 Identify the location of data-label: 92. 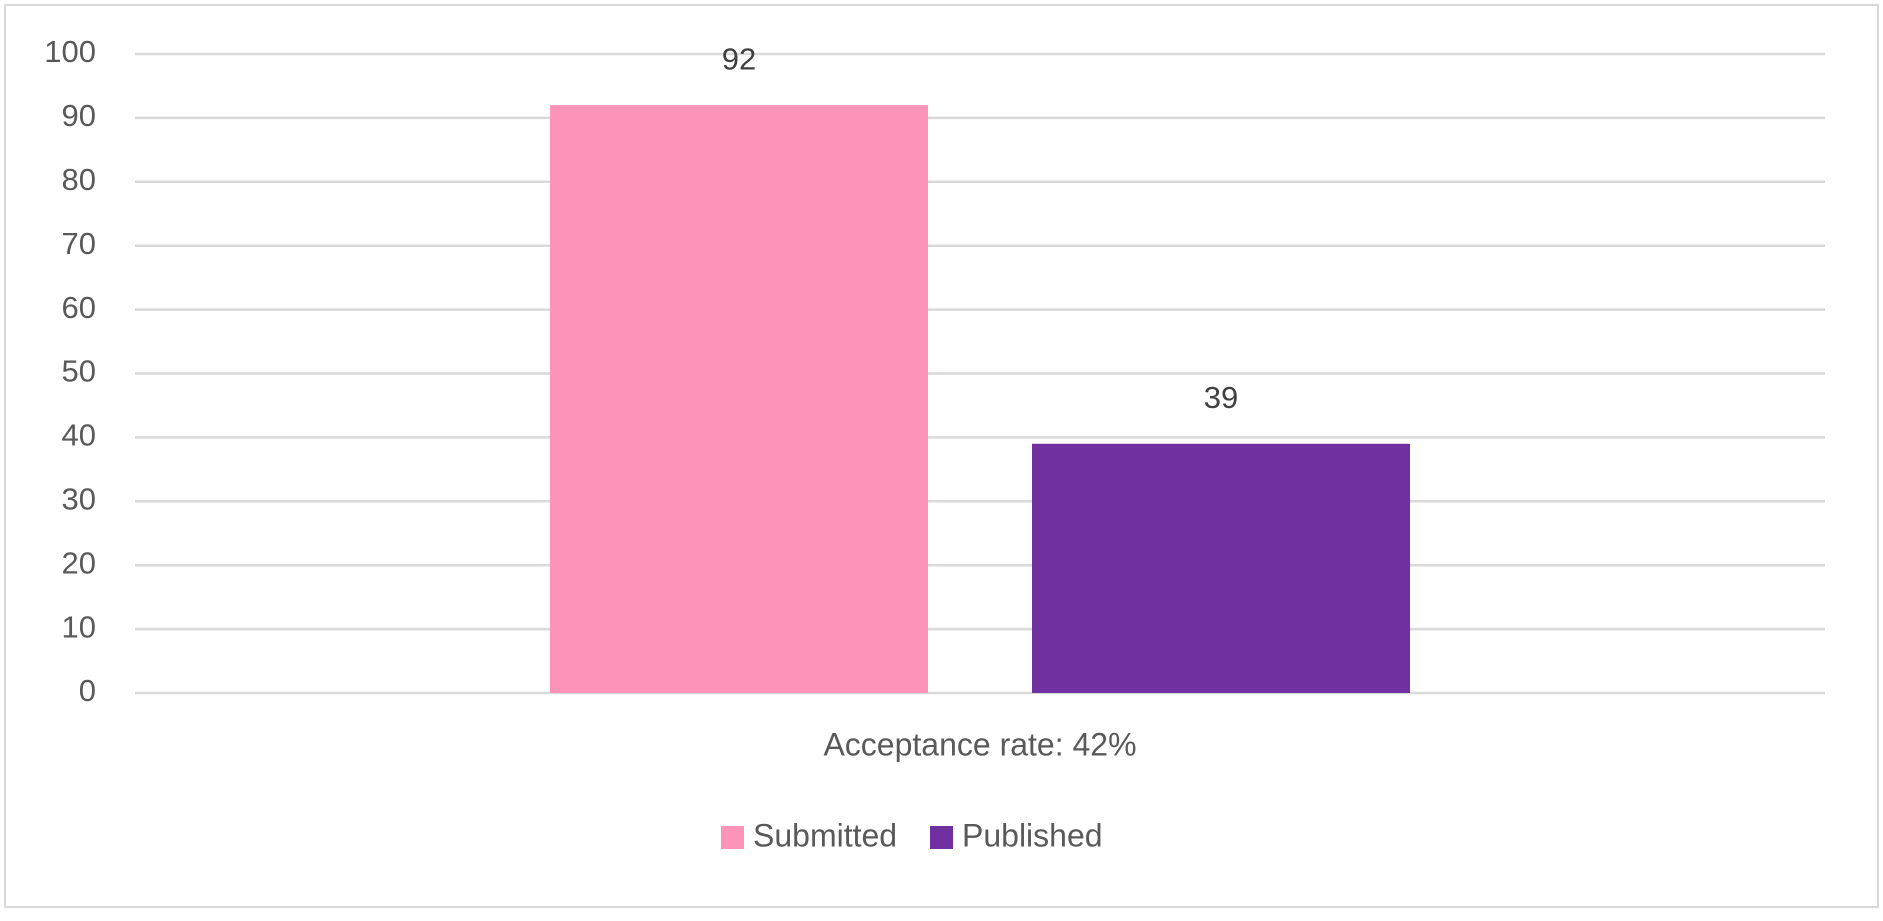
(739, 58).